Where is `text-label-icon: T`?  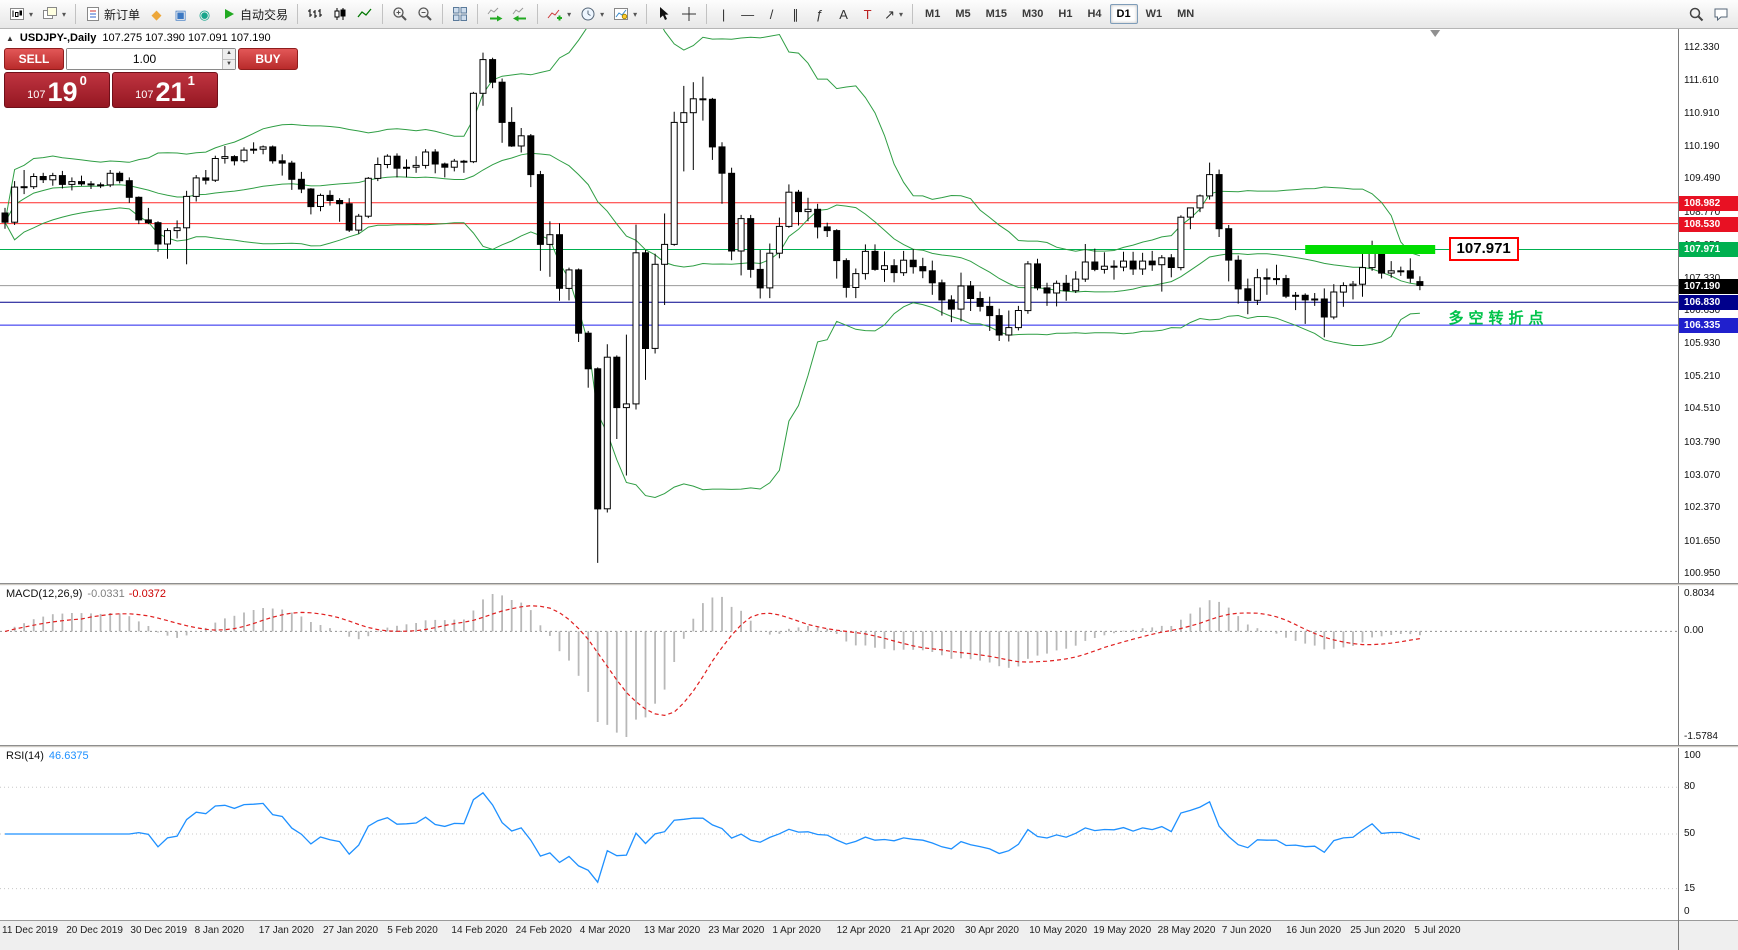 text-label-icon: T is located at coordinates (867, 14).